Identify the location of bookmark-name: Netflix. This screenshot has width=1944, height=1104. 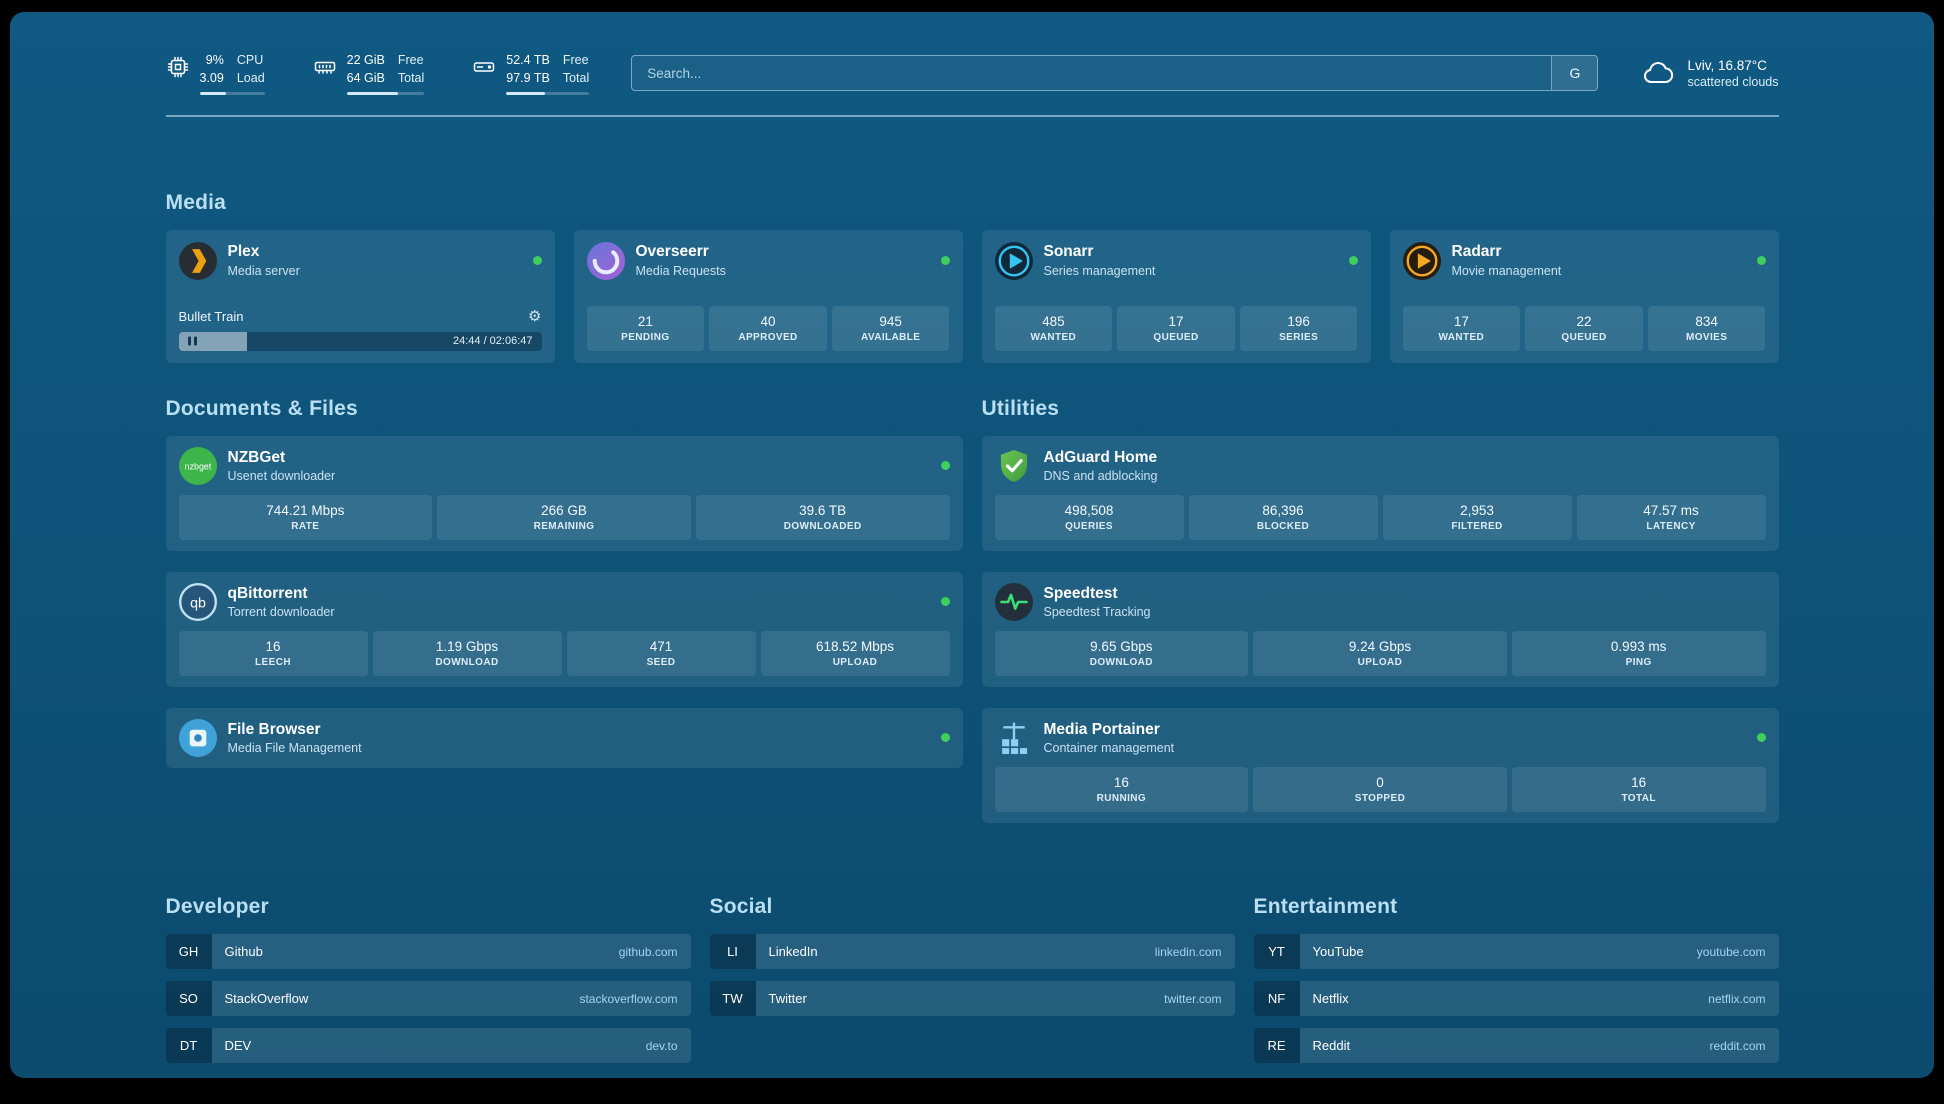
(1330, 999).